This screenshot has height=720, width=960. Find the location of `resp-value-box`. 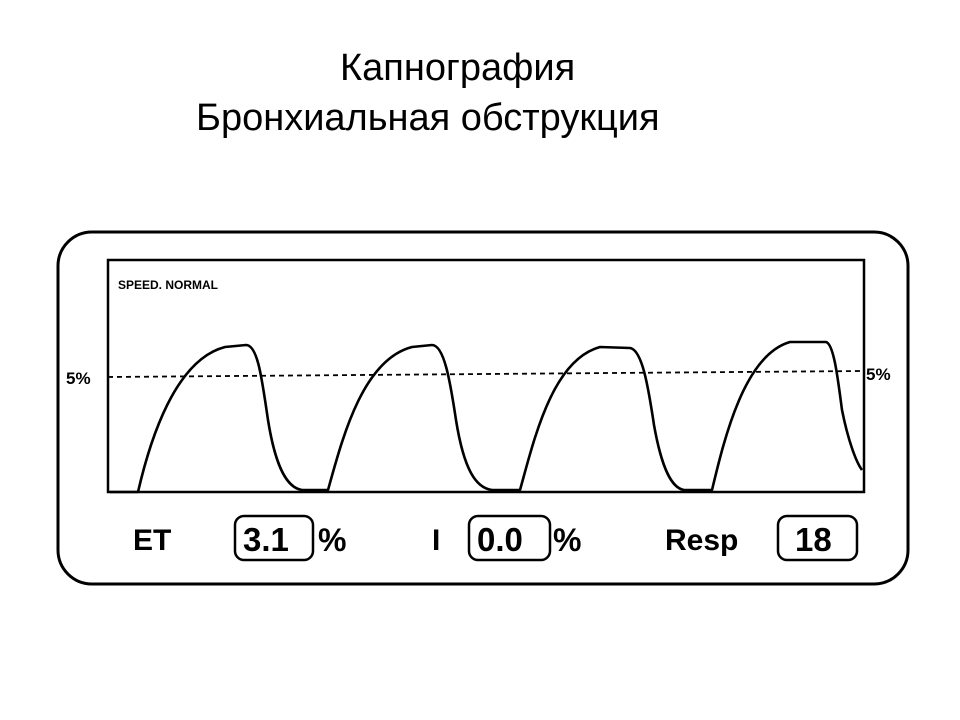

resp-value-box is located at coordinates (817, 538).